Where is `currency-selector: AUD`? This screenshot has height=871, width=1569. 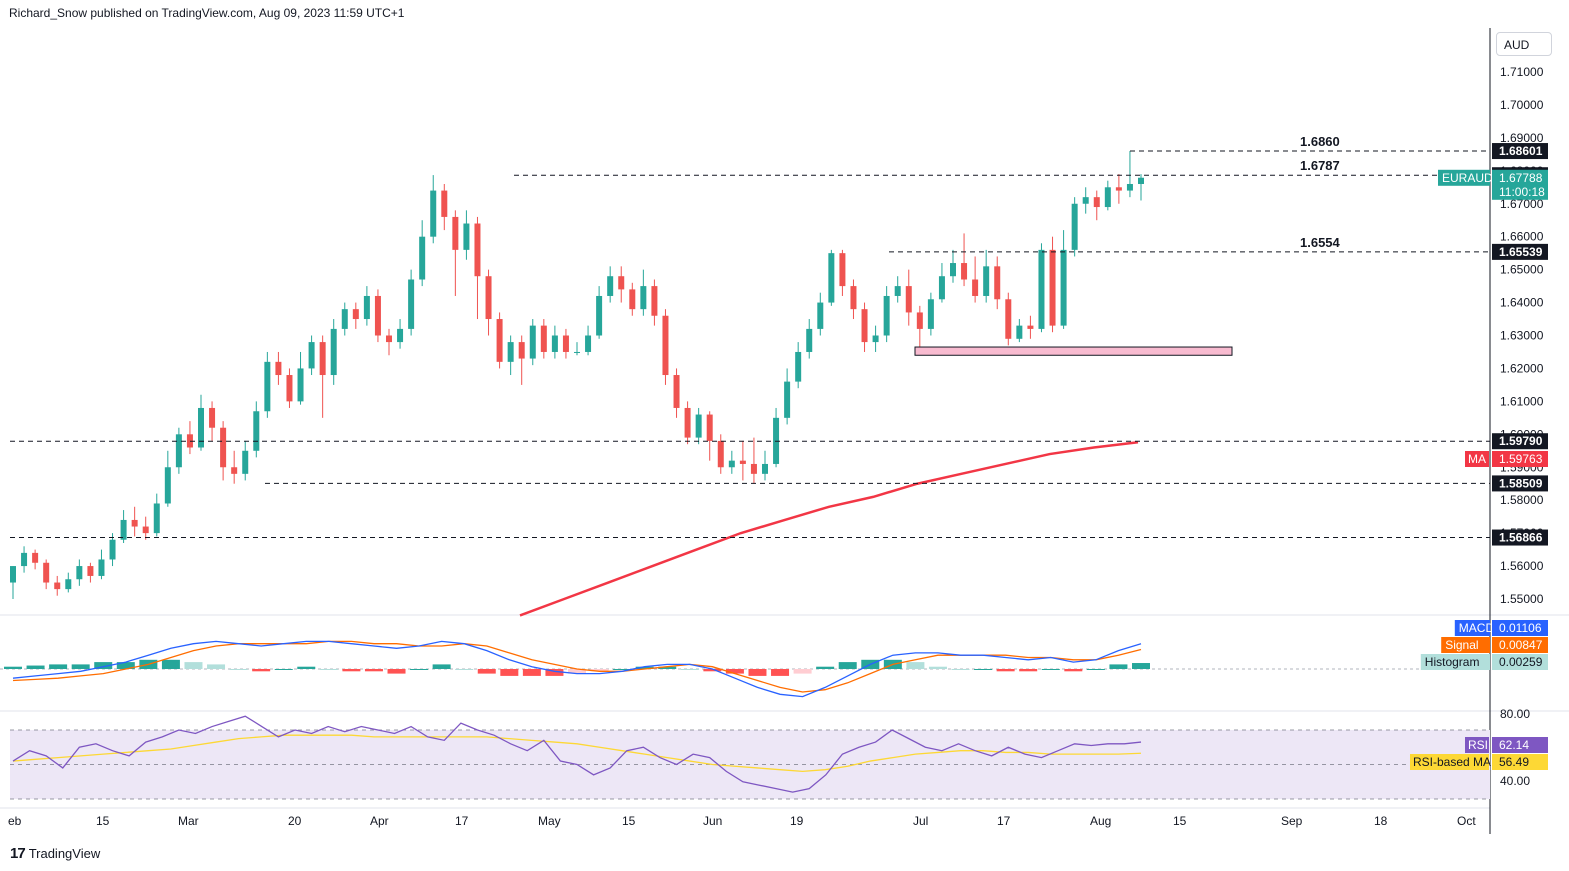 currency-selector: AUD is located at coordinates (1524, 44).